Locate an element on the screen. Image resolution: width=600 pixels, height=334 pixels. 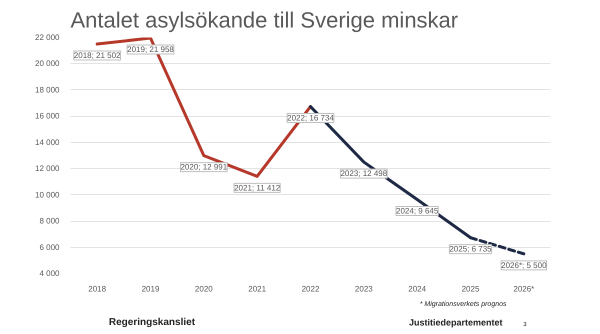
x-tick-label: 2026* is located at coordinates (523, 289).